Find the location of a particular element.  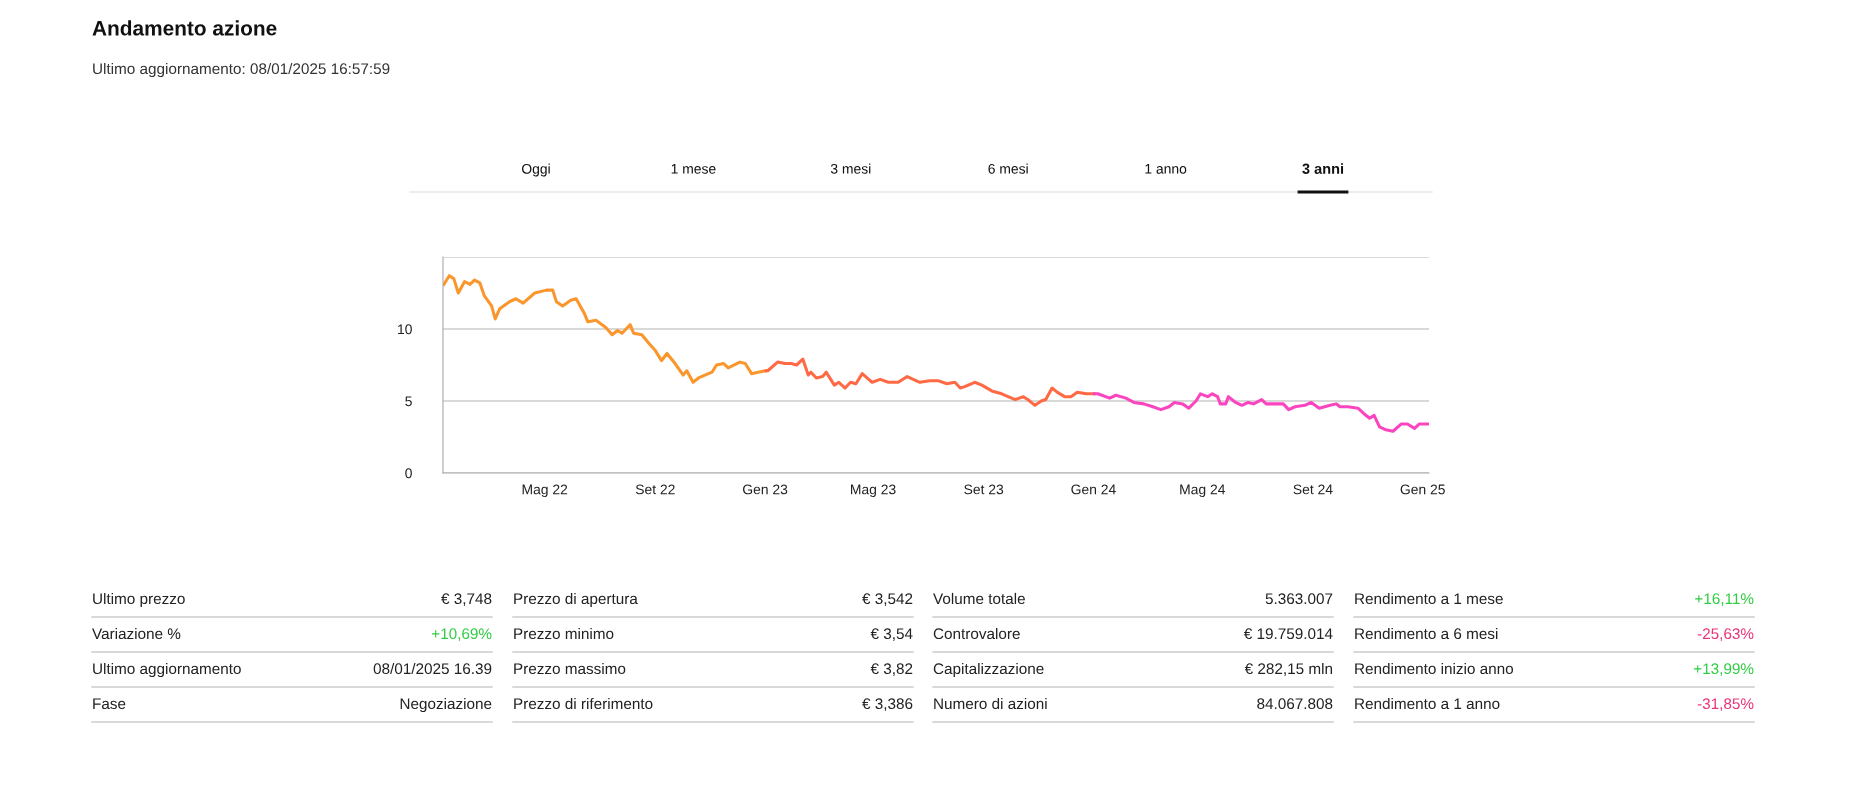

text: Variazione % is located at coordinates (136, 633).